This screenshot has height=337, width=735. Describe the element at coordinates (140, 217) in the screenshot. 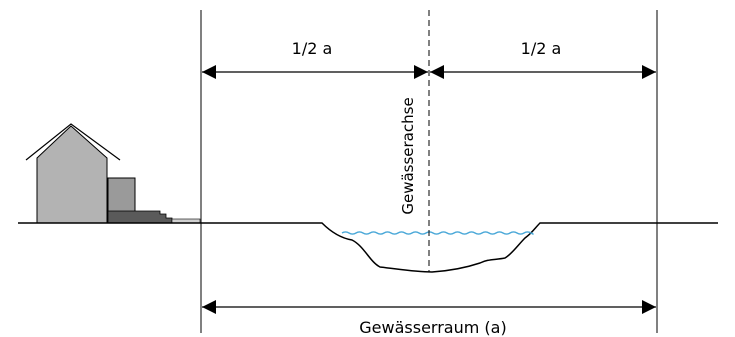

I see `house-stairs` at that location.